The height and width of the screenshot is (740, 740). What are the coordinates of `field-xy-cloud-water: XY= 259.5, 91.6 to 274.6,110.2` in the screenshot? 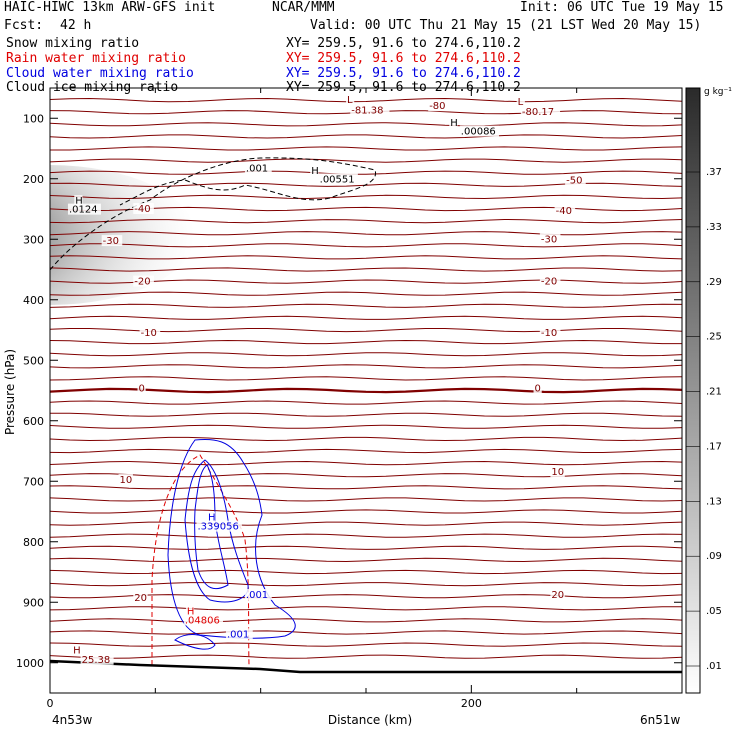 It's located at (403, 73).